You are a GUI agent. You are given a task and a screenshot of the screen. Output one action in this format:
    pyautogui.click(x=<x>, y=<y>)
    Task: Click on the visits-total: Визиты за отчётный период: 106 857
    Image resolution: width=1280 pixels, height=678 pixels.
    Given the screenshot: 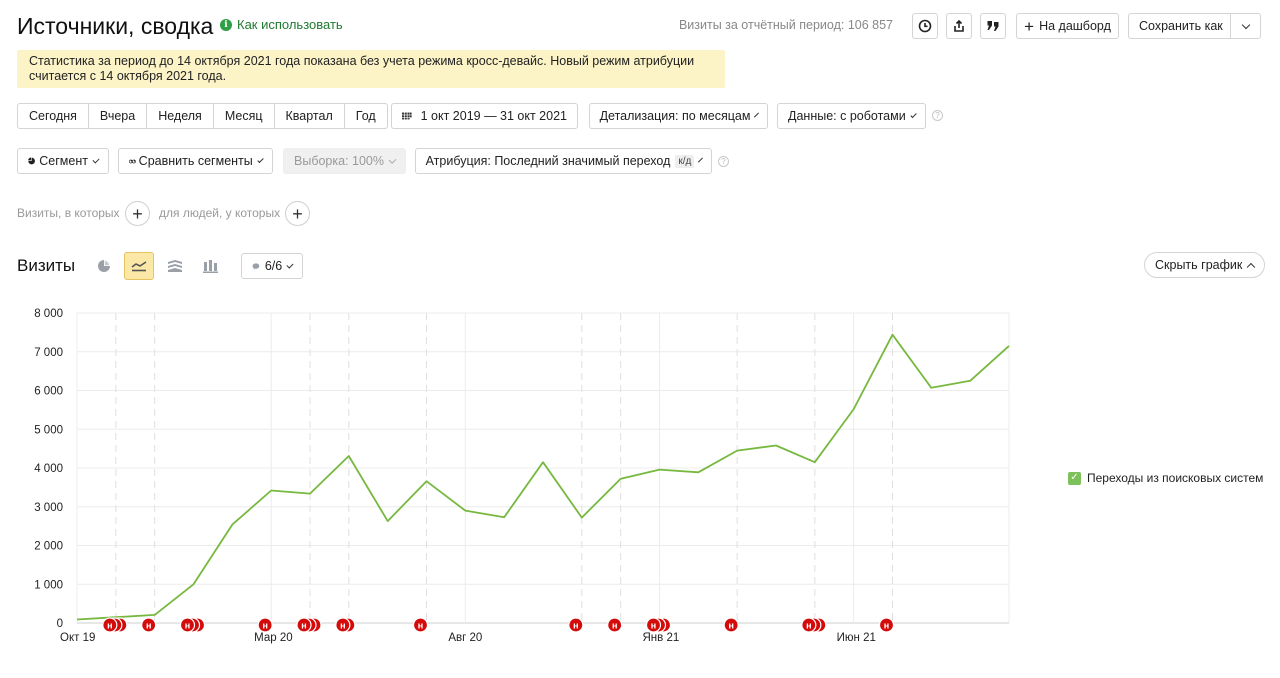 What is the action you would take?
    pyautogui.click(x=785, y=25)
    